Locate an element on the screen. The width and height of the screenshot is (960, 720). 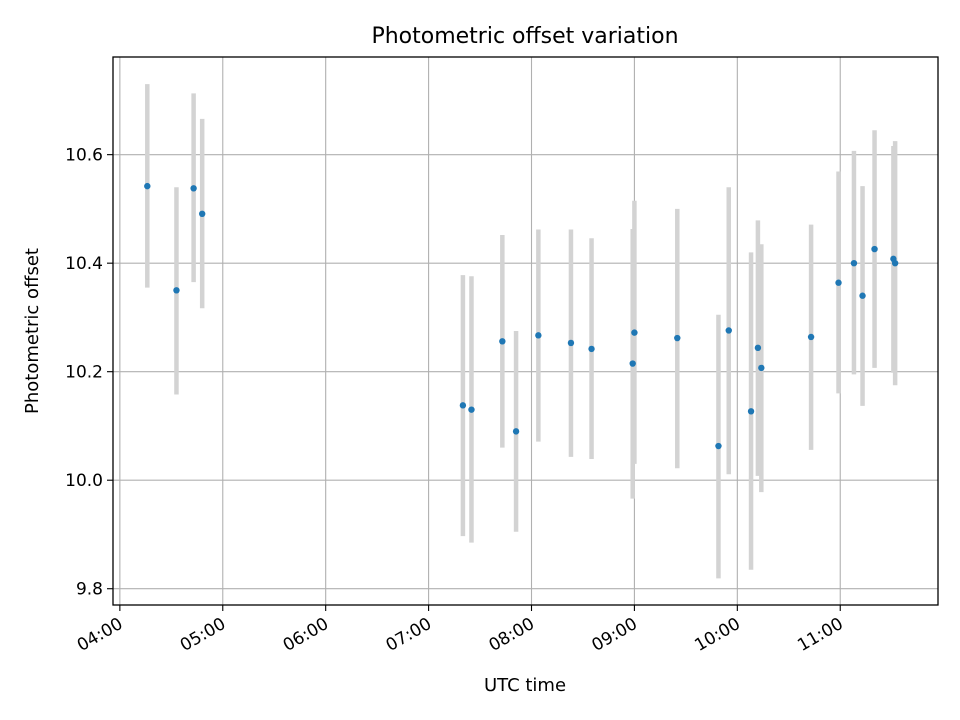
x-tick-label: 10:00 is located at coordinates (717, 635).